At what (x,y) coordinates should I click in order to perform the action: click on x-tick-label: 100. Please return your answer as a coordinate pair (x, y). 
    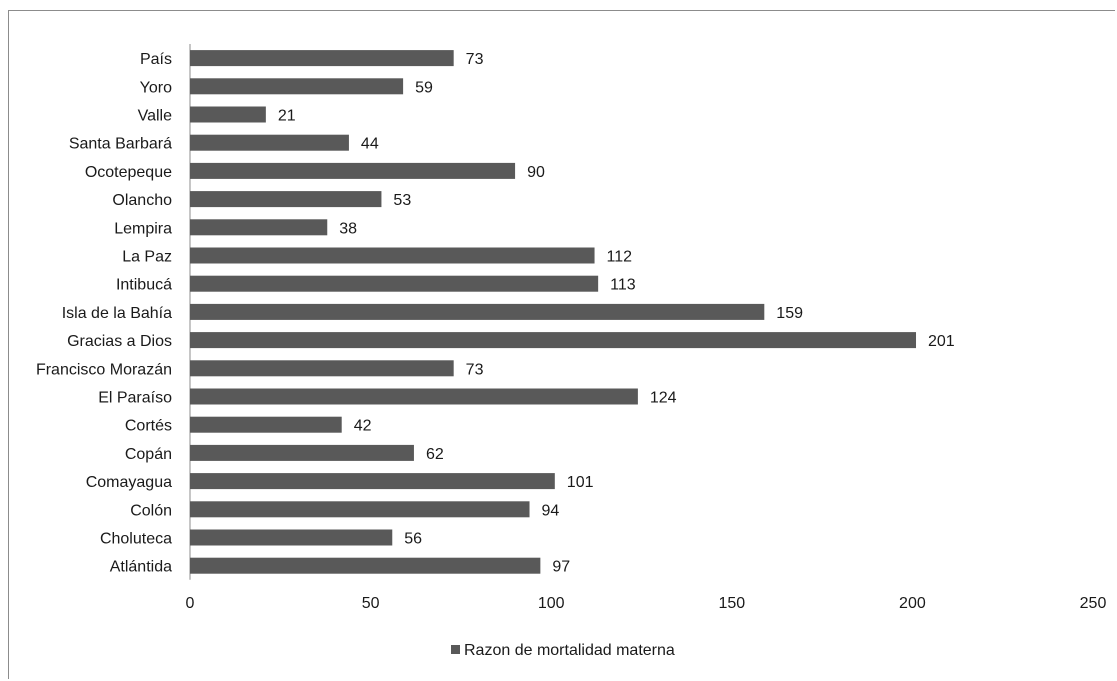
    Looking at the image, I should click on (551, 603).